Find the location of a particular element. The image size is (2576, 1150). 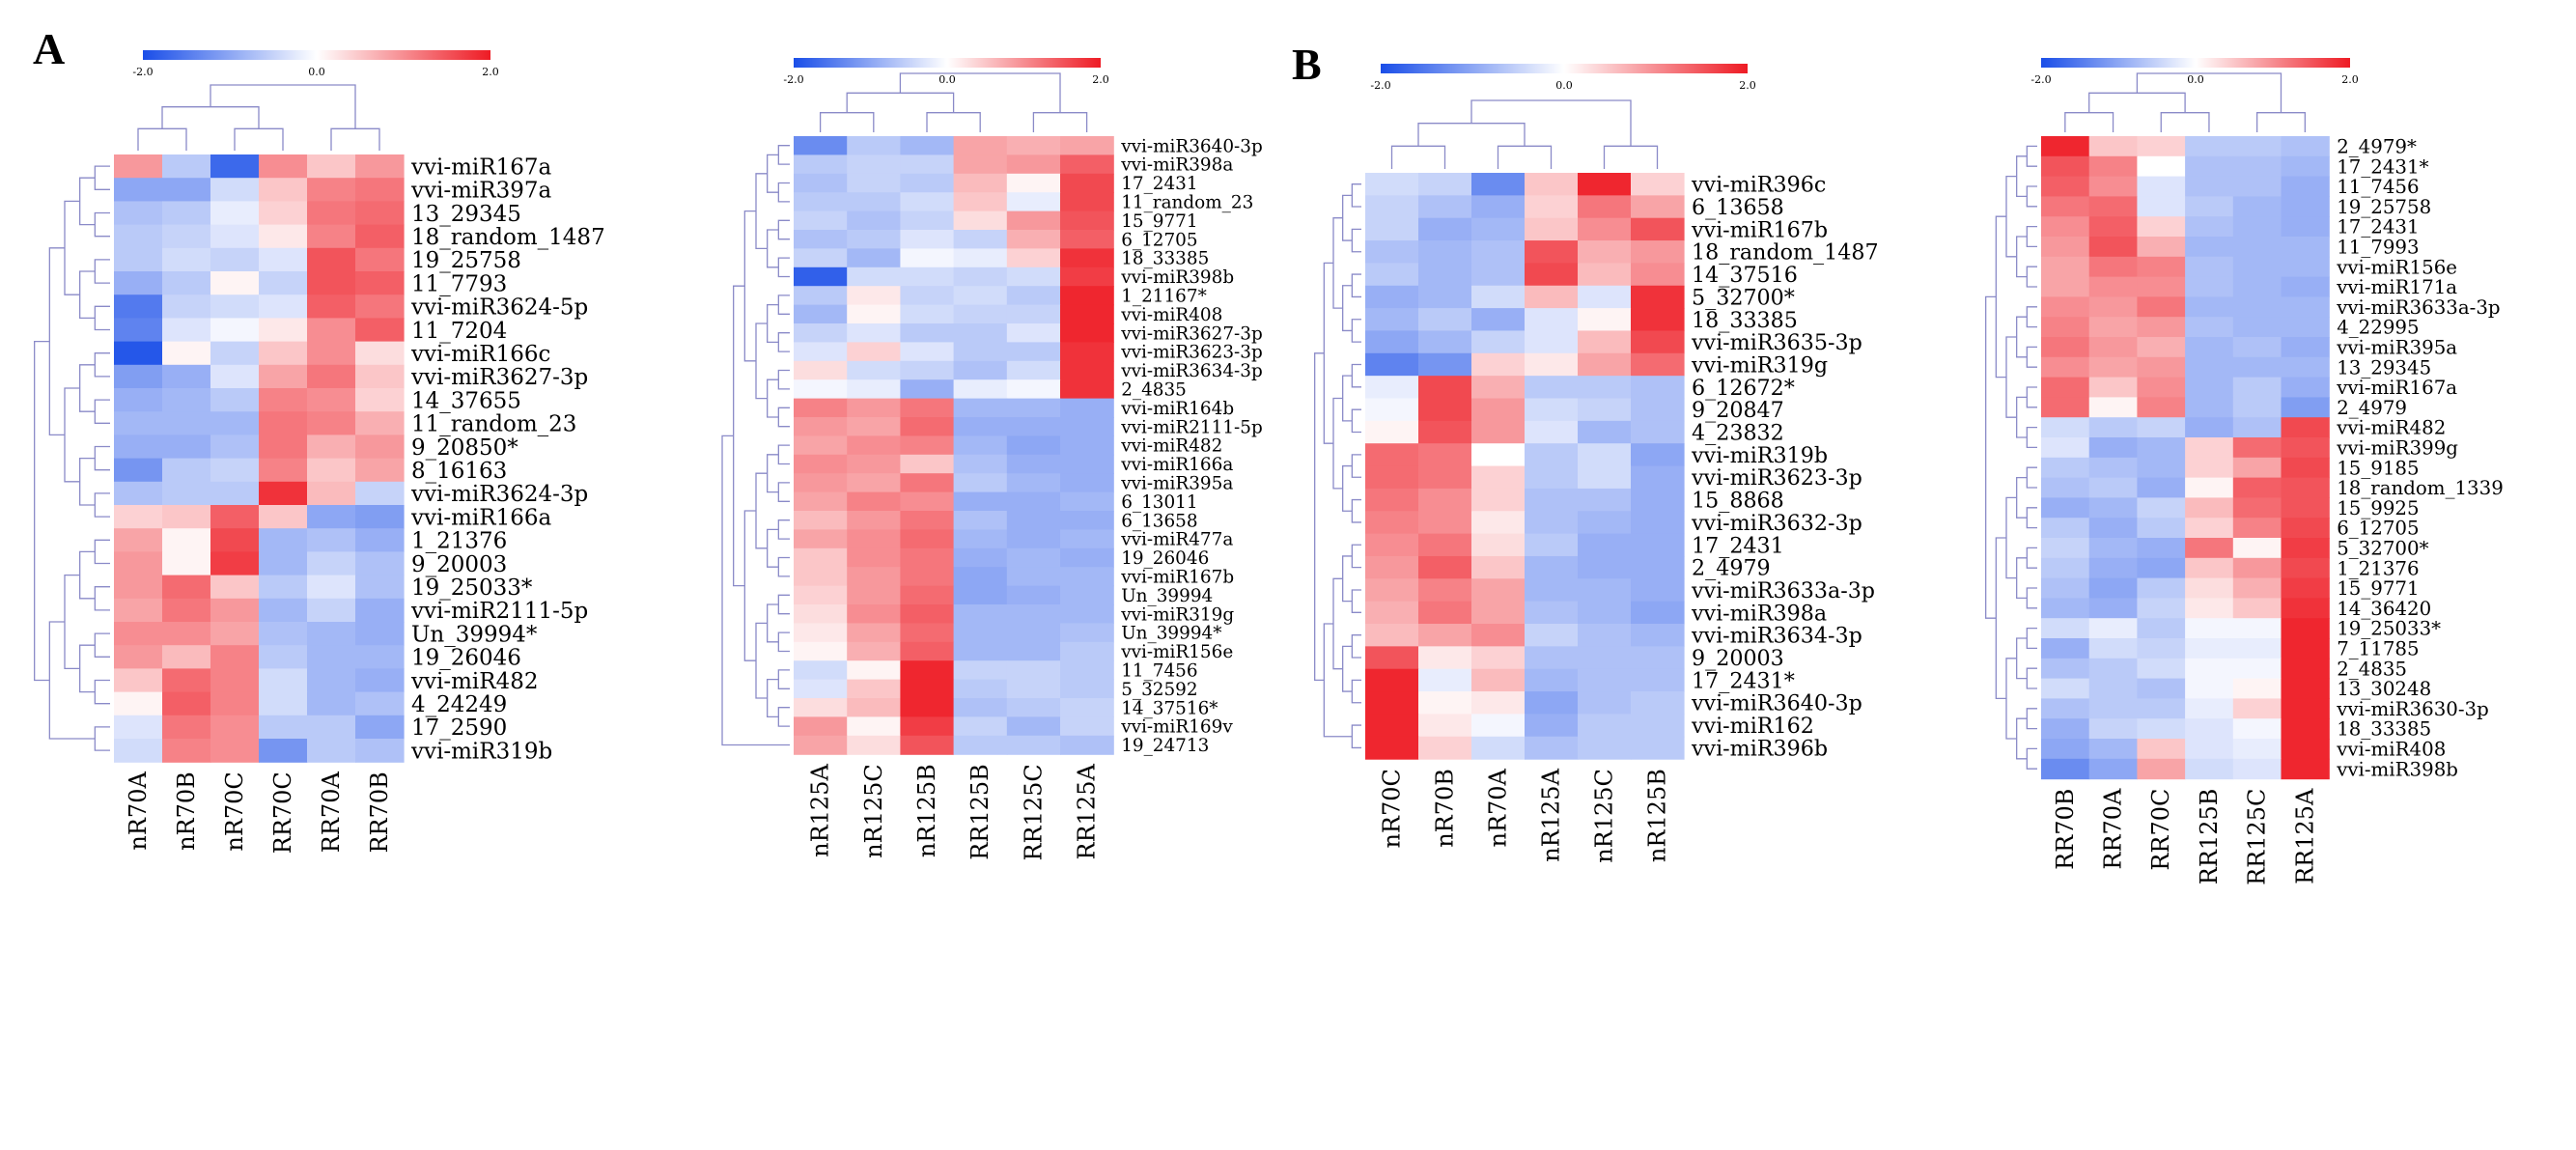

row-label: 17_2431 is located at coordinates (1159, 184).